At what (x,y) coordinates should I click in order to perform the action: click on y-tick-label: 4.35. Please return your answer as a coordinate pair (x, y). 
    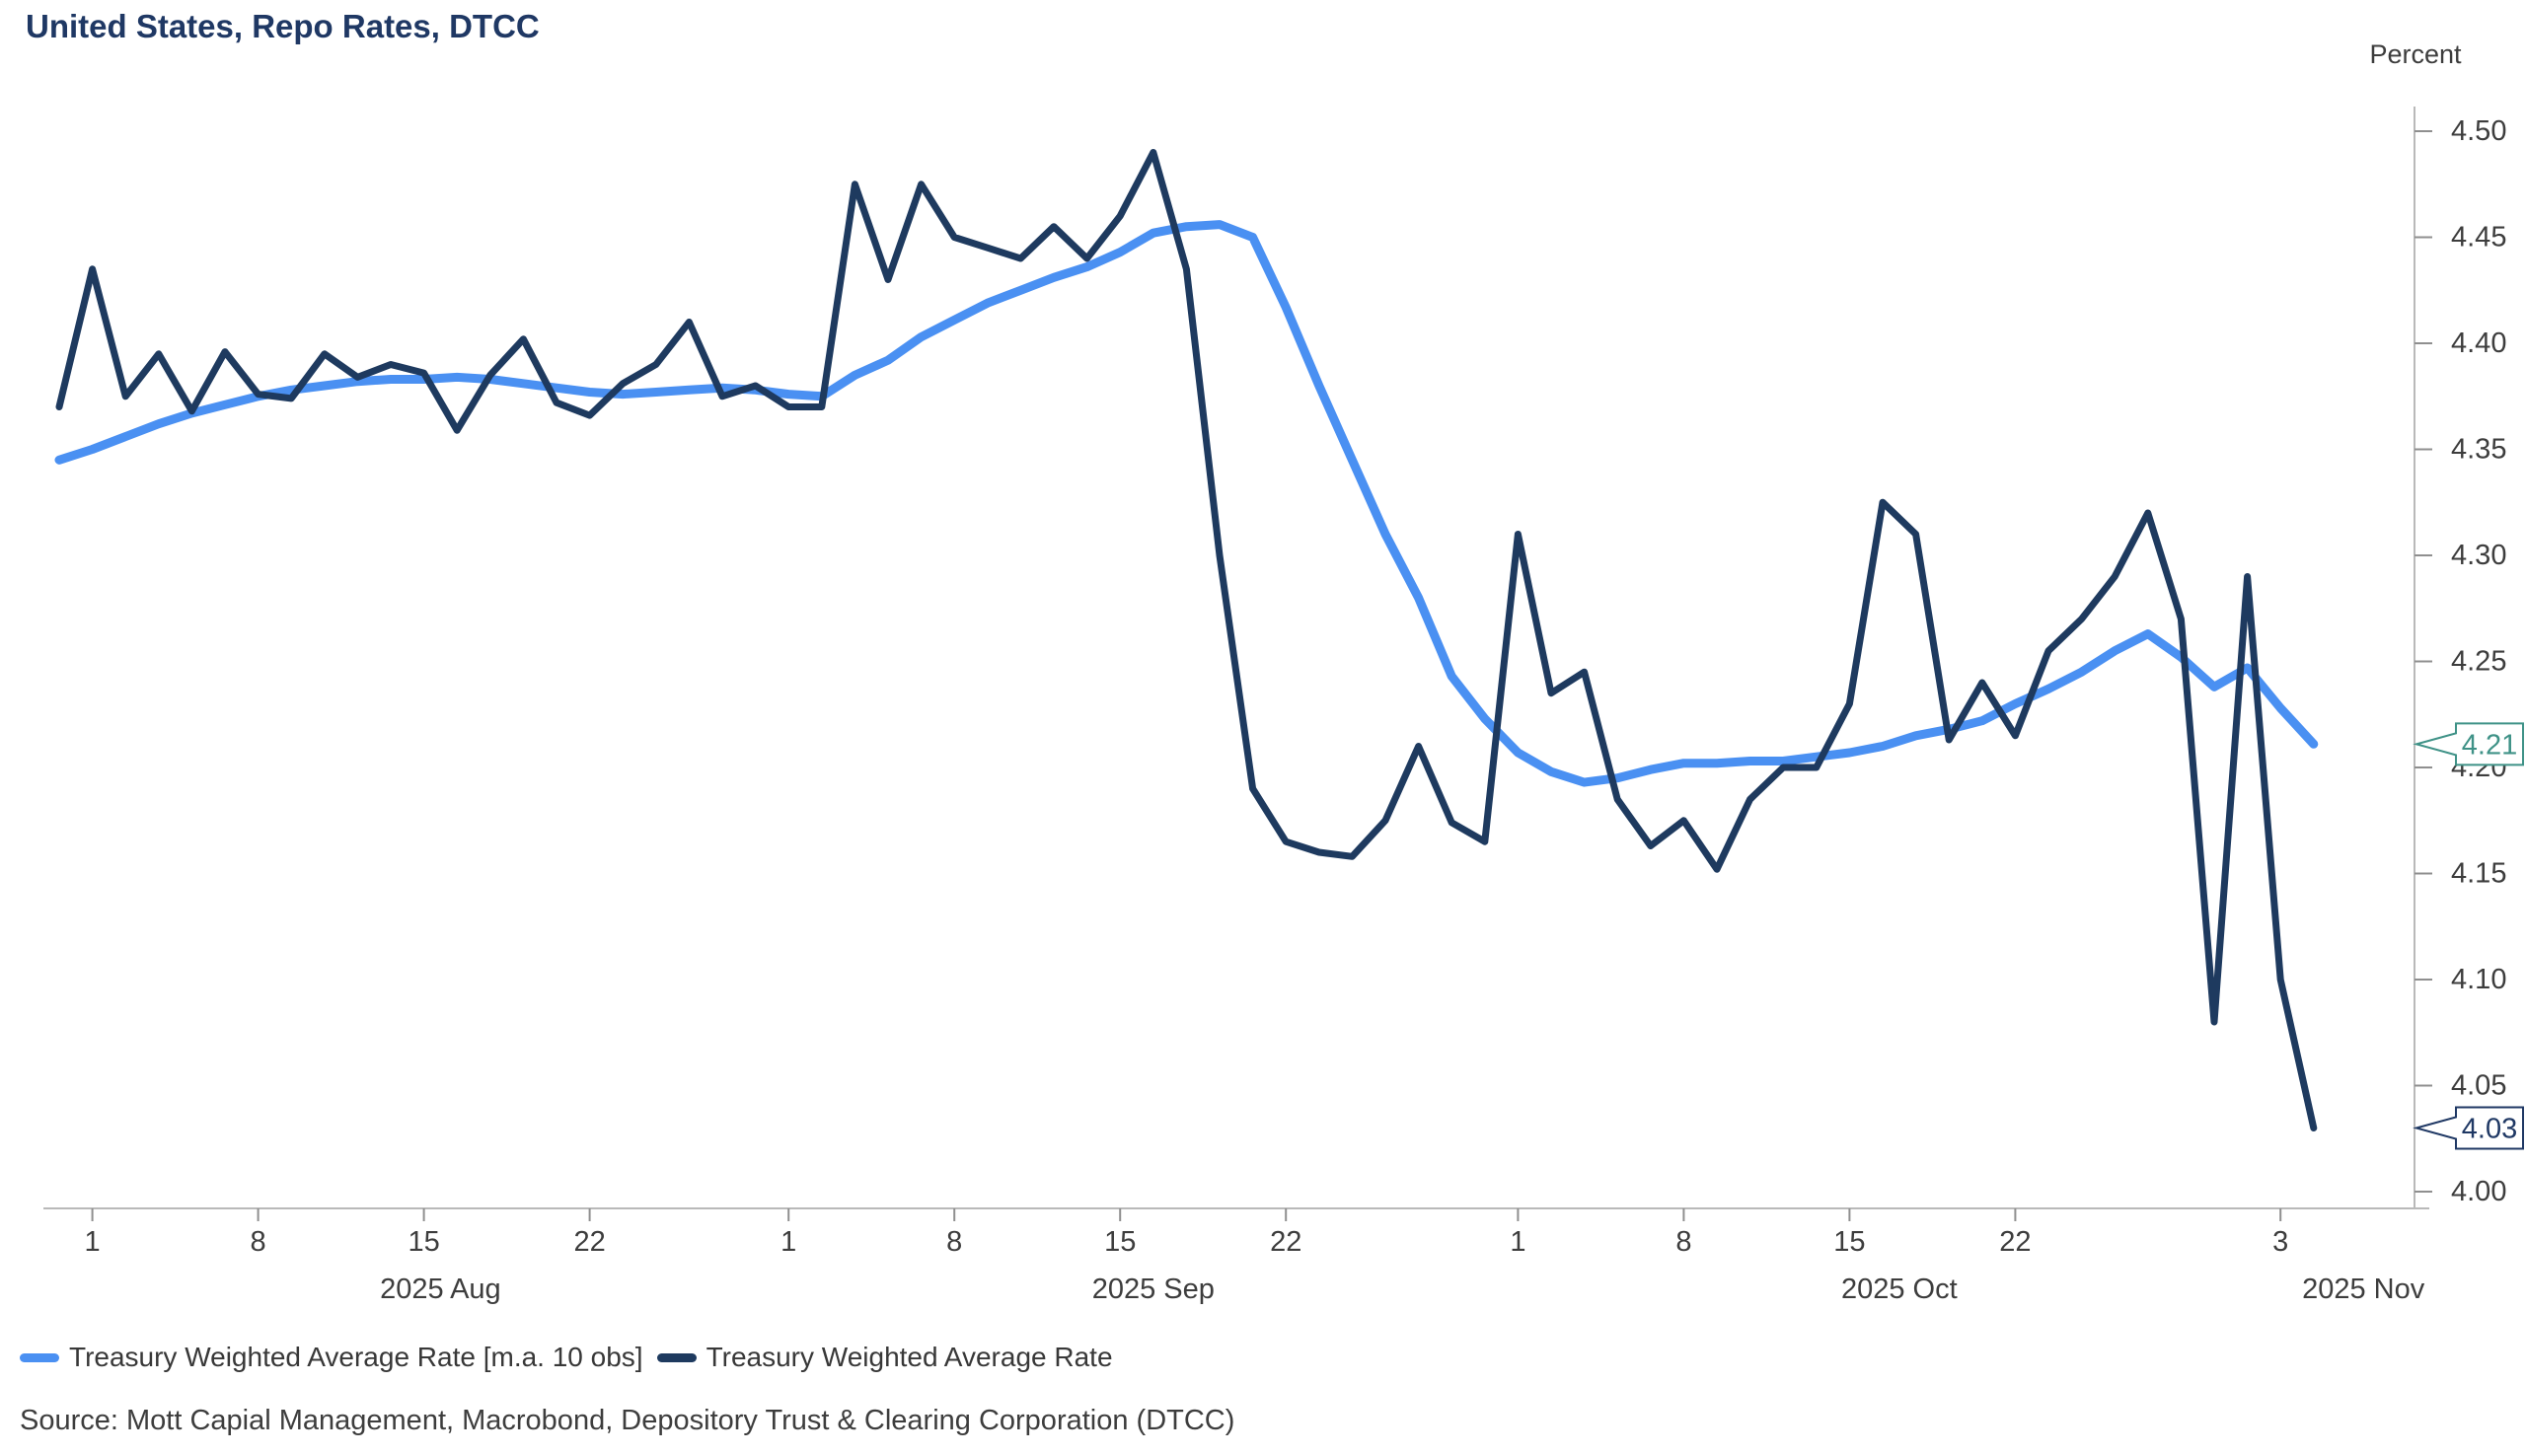
    Looking at the image, I should click on (2478, 450).